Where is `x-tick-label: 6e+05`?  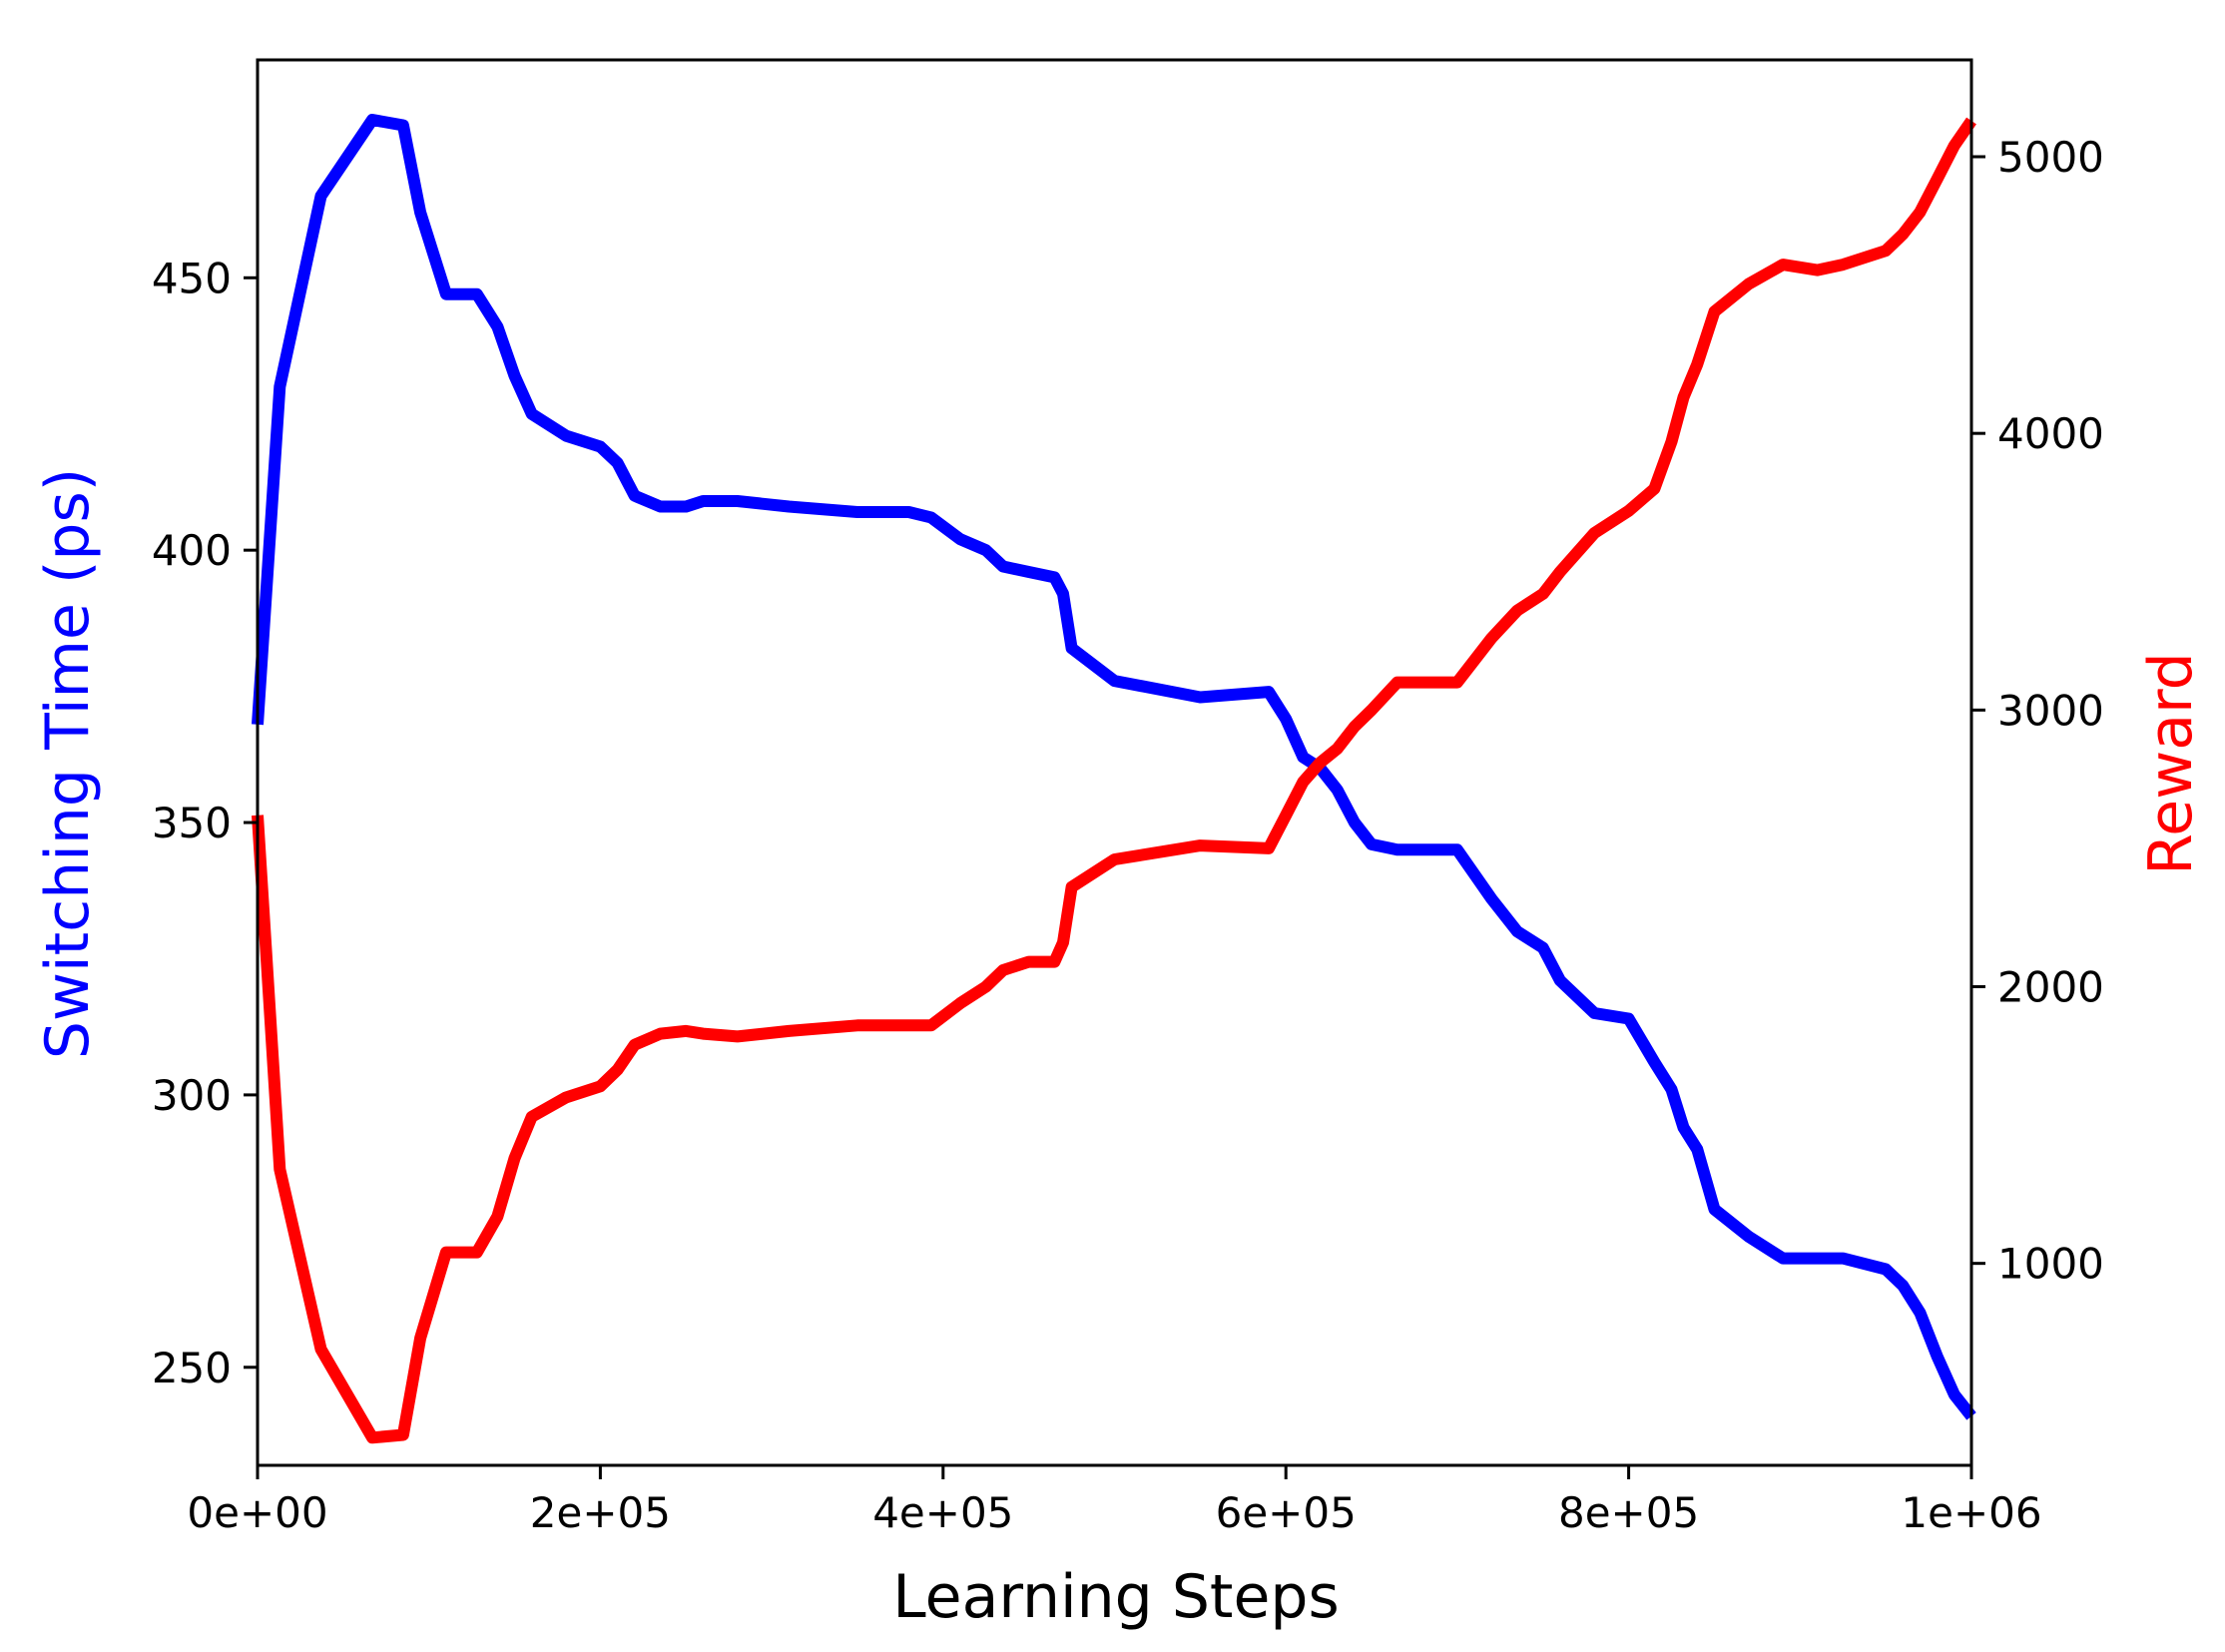
x-tick-label: 6e+05 is located at coordinates (1286, 1512).